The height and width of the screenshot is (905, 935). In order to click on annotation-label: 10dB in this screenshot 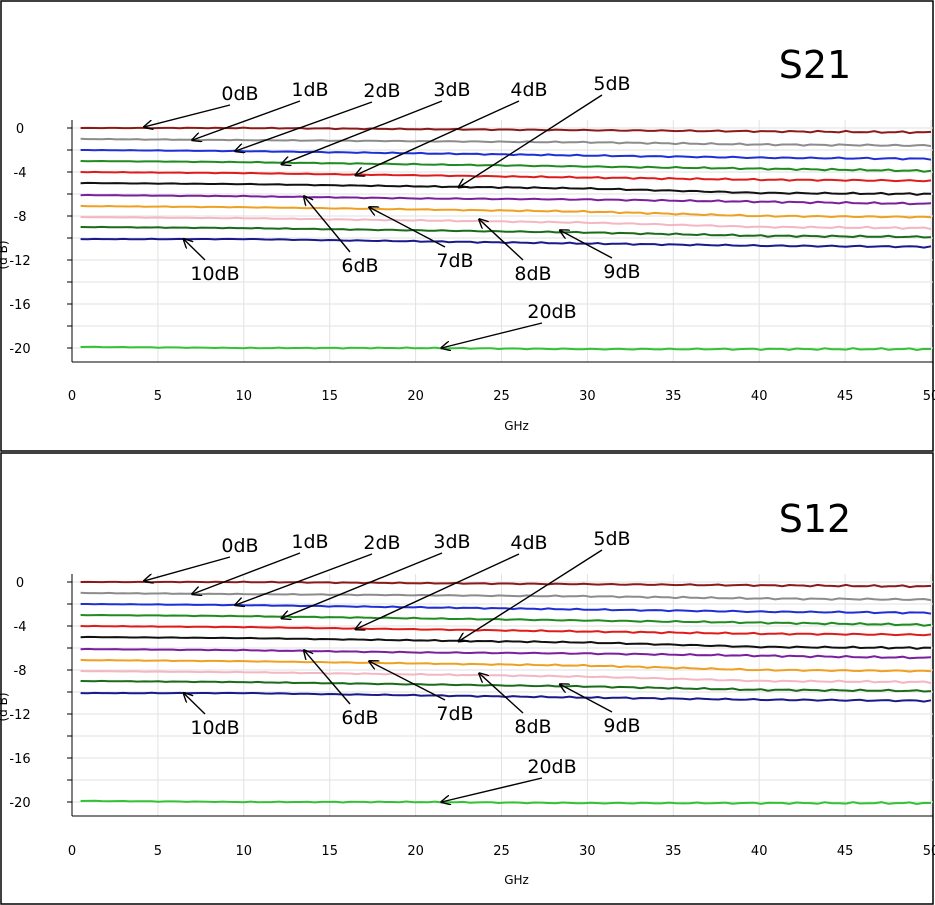, I will do `click(214, 274)`.